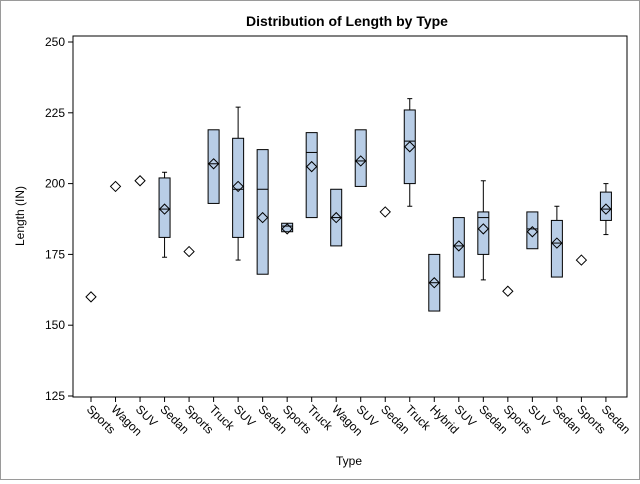 Image resolution: width=640 pixels, height=484 pixels. I want to click on y-tick-label: 150, so click(55, 325).